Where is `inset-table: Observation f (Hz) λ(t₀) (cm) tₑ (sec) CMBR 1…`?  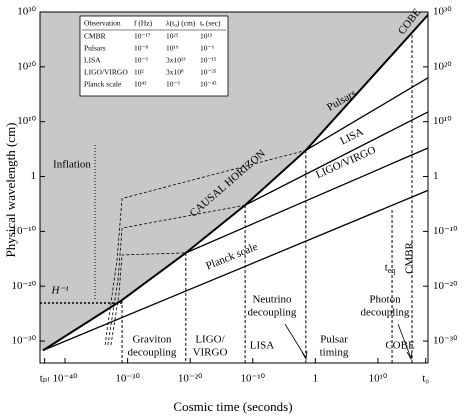 inset-table: Observation f (Hz) λ(t₀) (cm) tₑ (sec) CMBR 1… is located at coordinates (154, 56).